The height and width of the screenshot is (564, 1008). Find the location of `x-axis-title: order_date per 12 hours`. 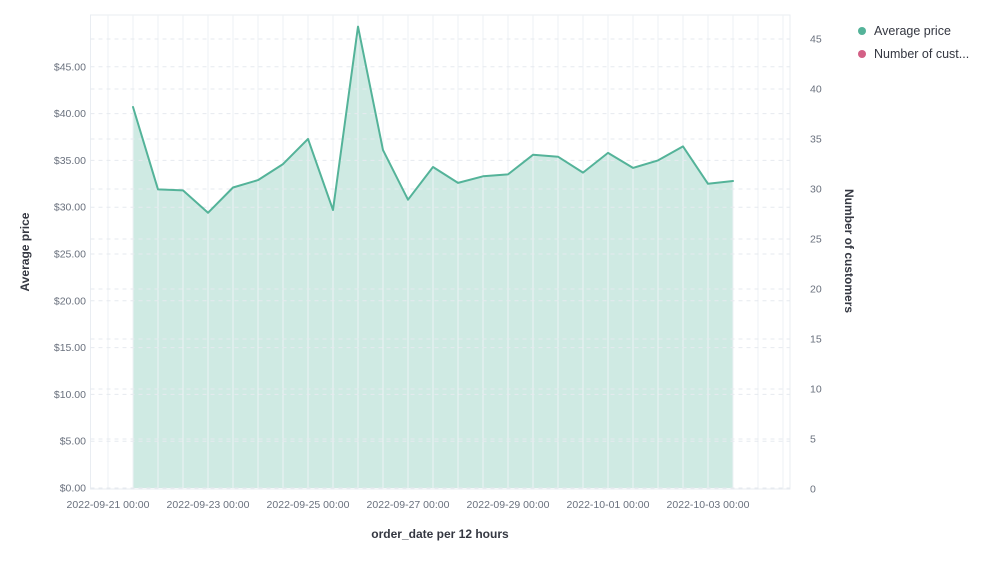

x-axis-title: order_date per 12 hours is located at coordinates (440, 534).